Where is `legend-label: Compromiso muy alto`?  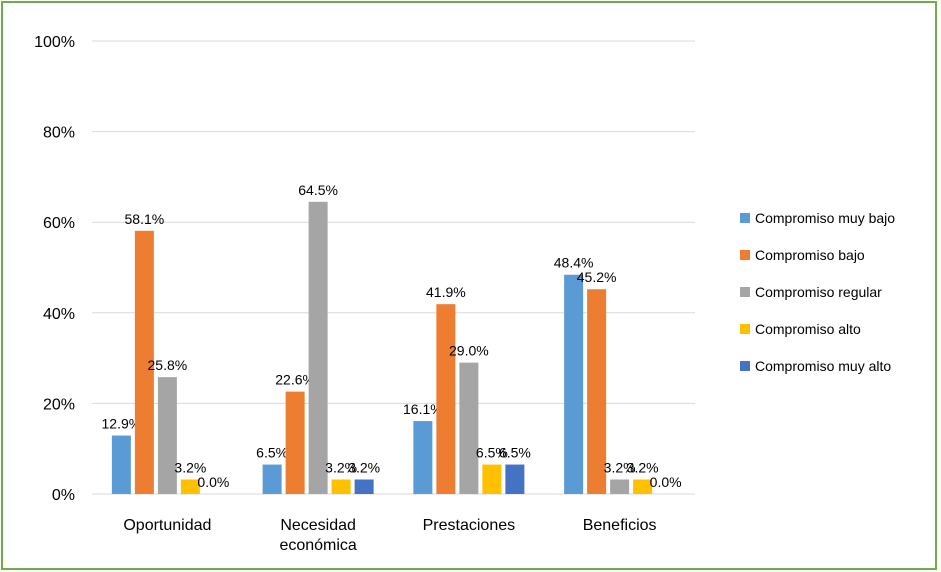 legend-label: Compromiso muy alto is located at coordinates (823, 366).